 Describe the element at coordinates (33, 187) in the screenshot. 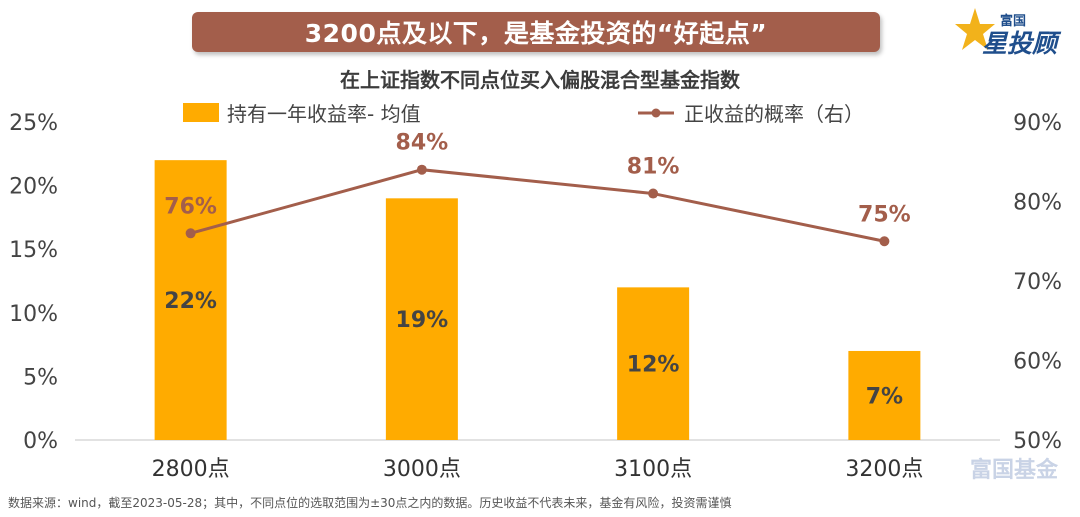

I see `y-left-tick-label: 20%` at that location.